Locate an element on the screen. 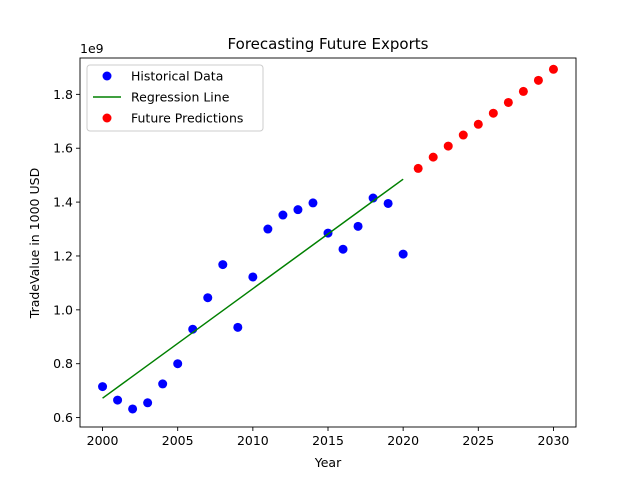 The image size is (640, 480). legend-label: Future Predictions is located at coordinates (187, 118).